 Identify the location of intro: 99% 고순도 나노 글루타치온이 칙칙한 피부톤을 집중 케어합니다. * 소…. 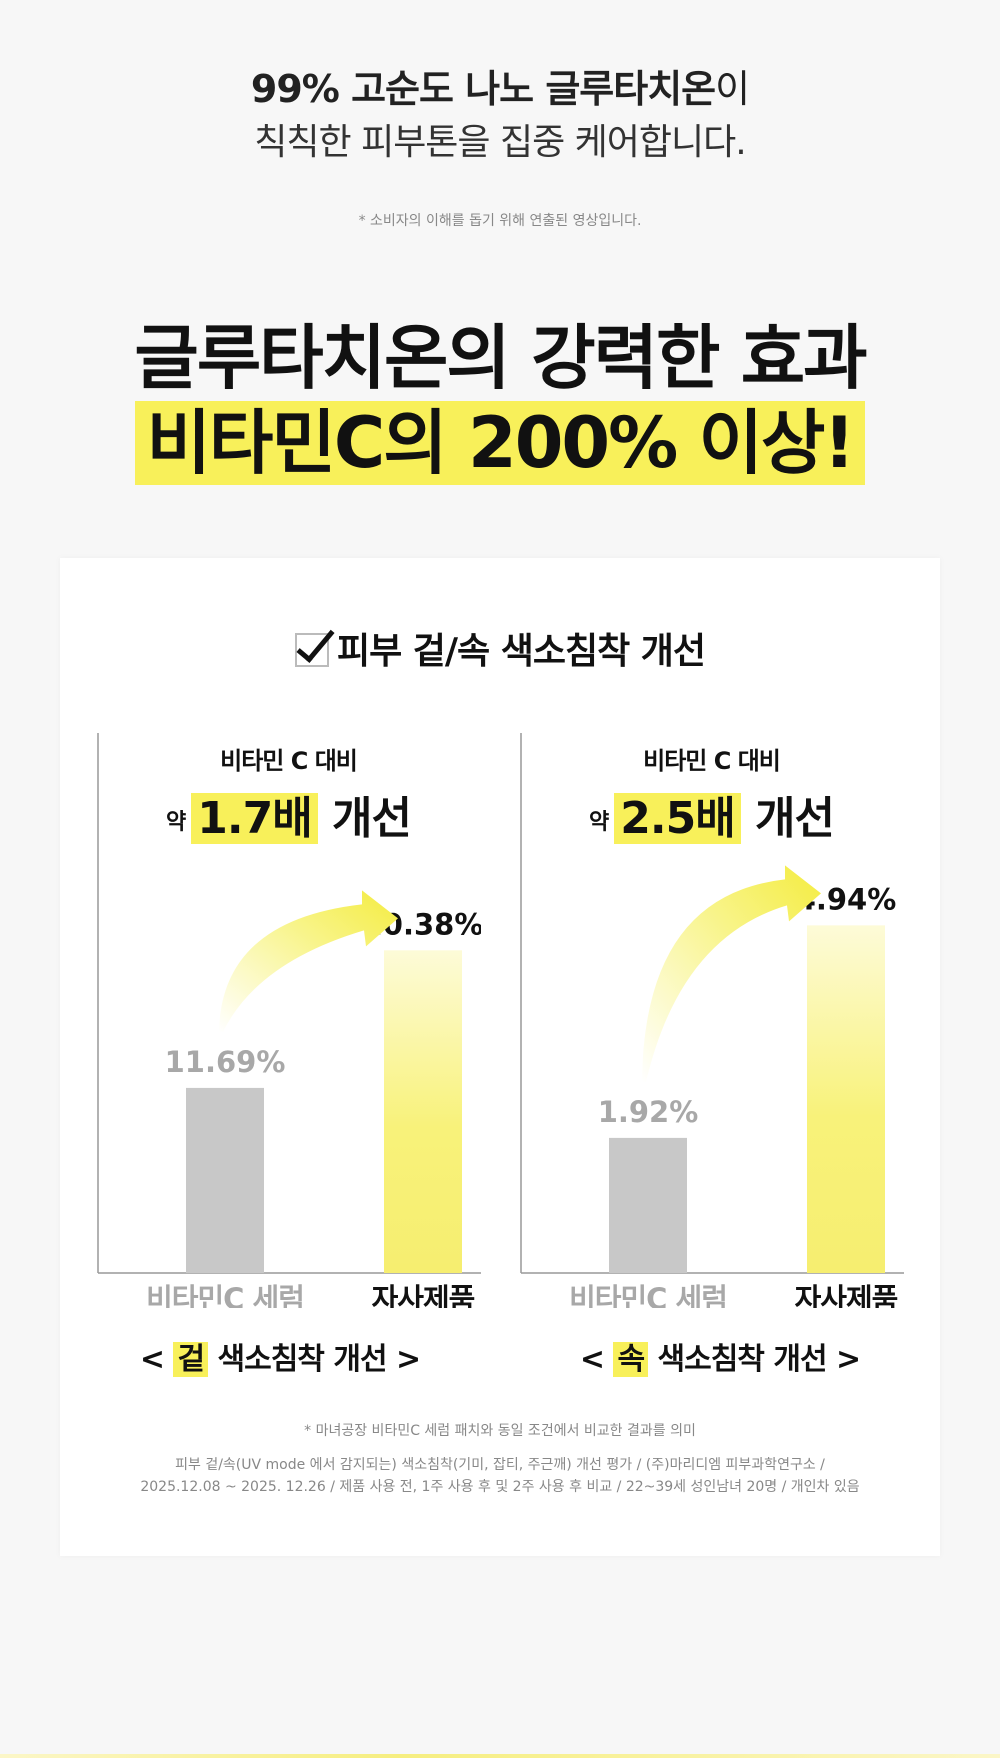
(500, 146).